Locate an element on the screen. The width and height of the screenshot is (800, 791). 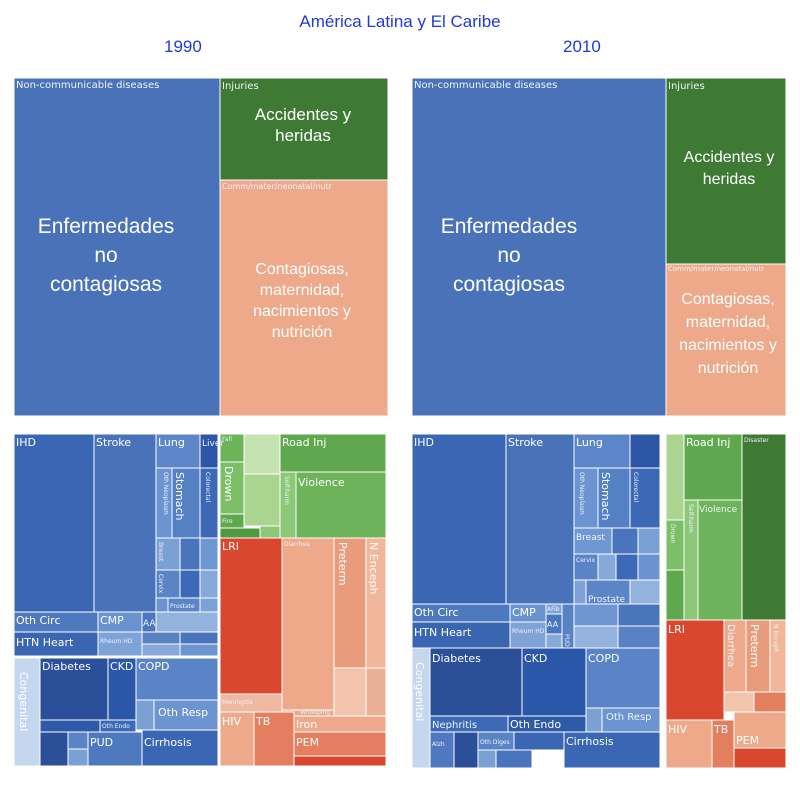
label-1990-iron: Iron is located at coordinates (306, 724).